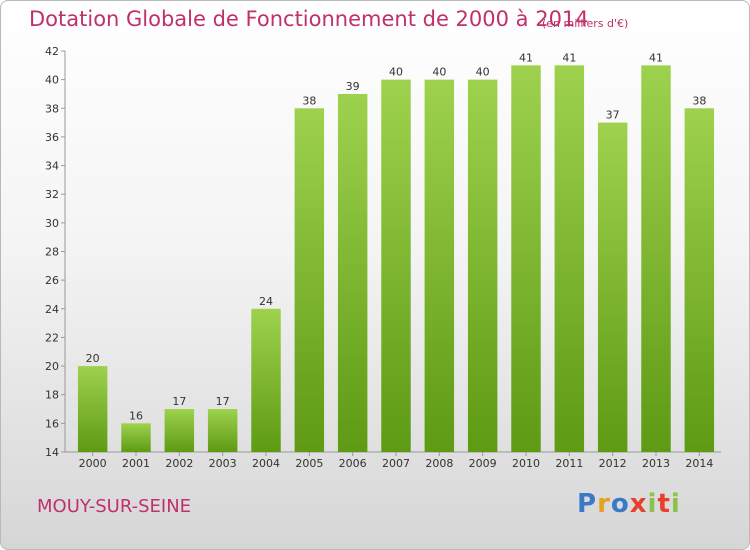  What do you see at coordinates (587, 504) in the screenshot?
I see `logo-letter: P` at bounding box center [587, 504].